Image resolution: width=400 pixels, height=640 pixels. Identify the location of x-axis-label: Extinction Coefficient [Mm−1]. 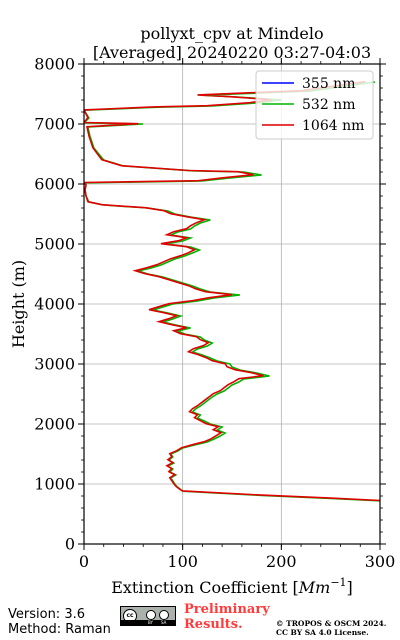
(232, 586).